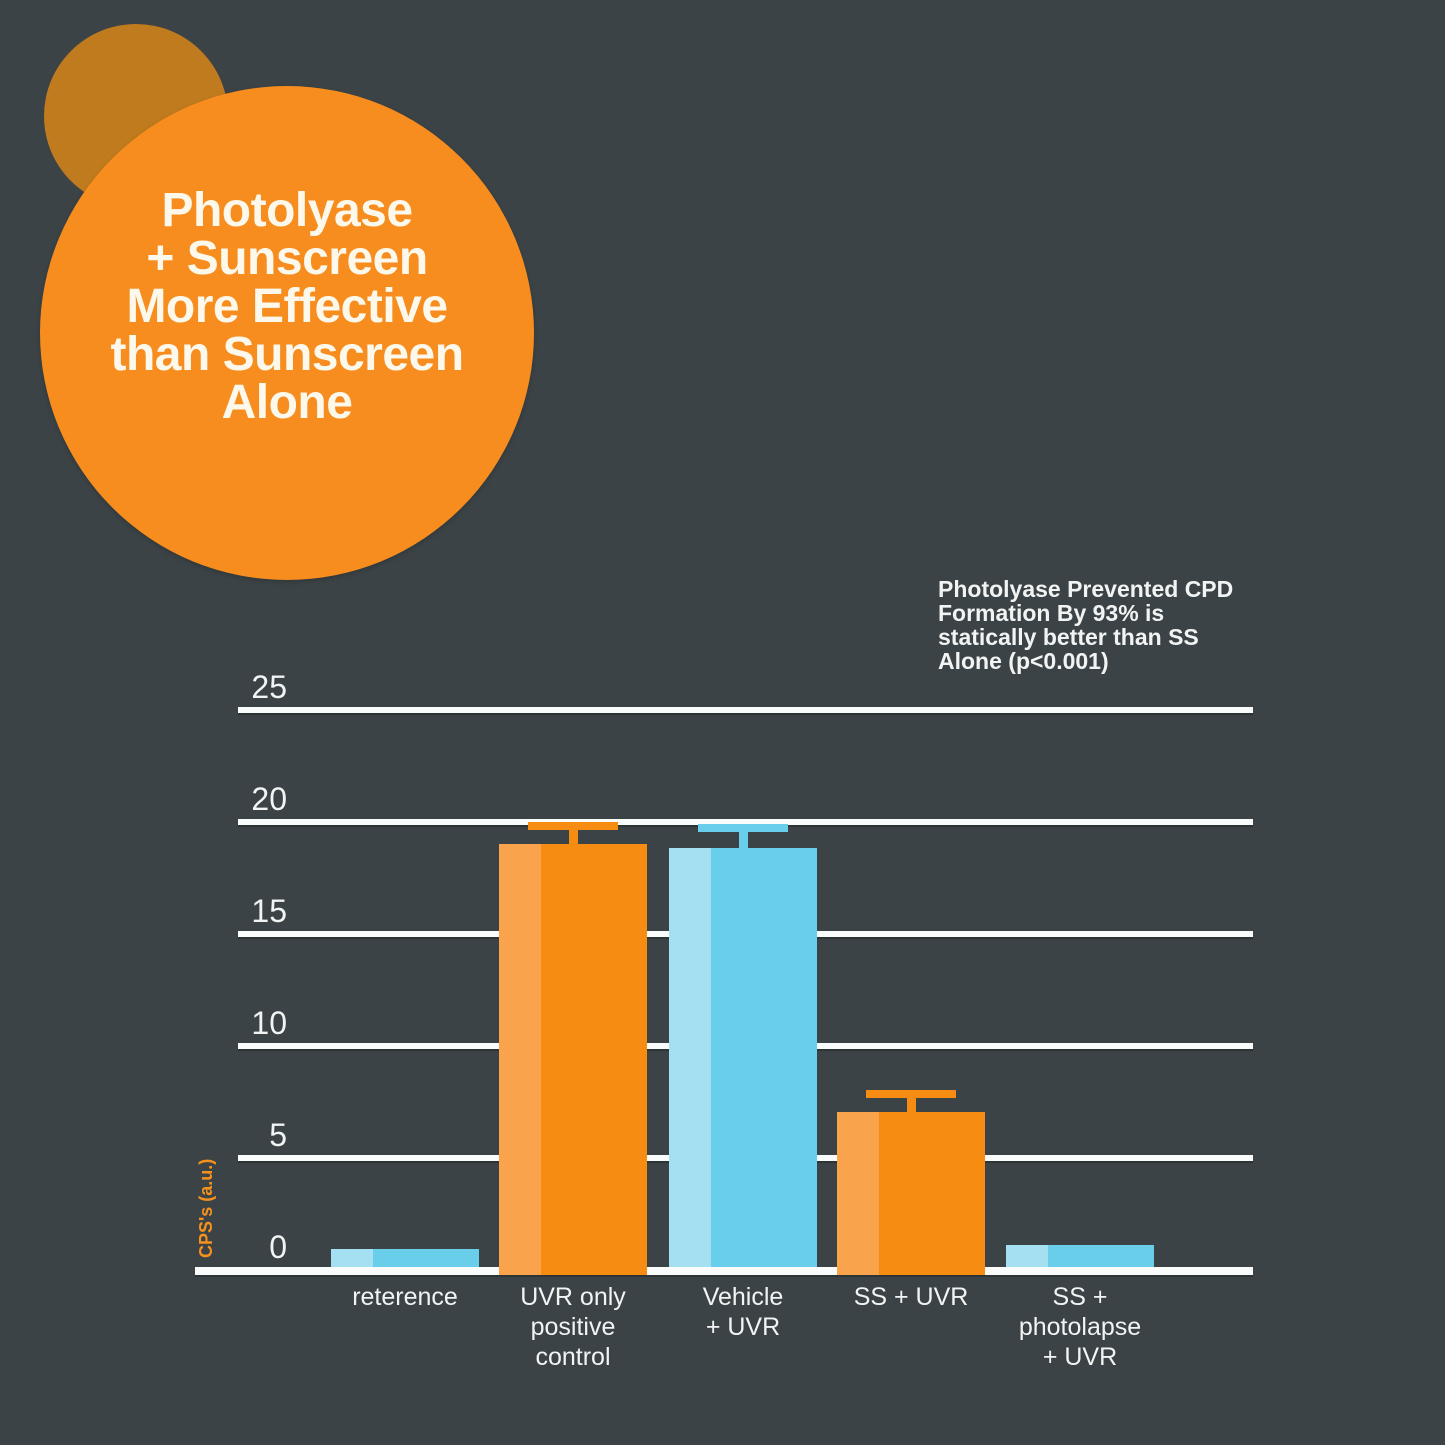  I want to click on y-tick-label-5: 5, so click(278, 1135).